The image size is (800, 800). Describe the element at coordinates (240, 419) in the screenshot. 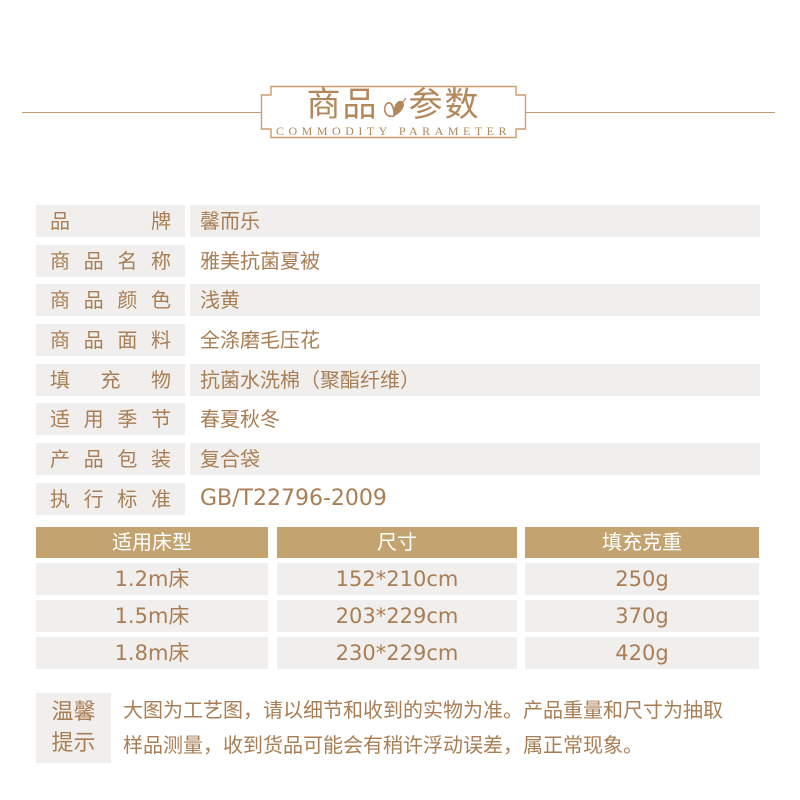

I see `attr-value: 春夏秋冬` at that location.